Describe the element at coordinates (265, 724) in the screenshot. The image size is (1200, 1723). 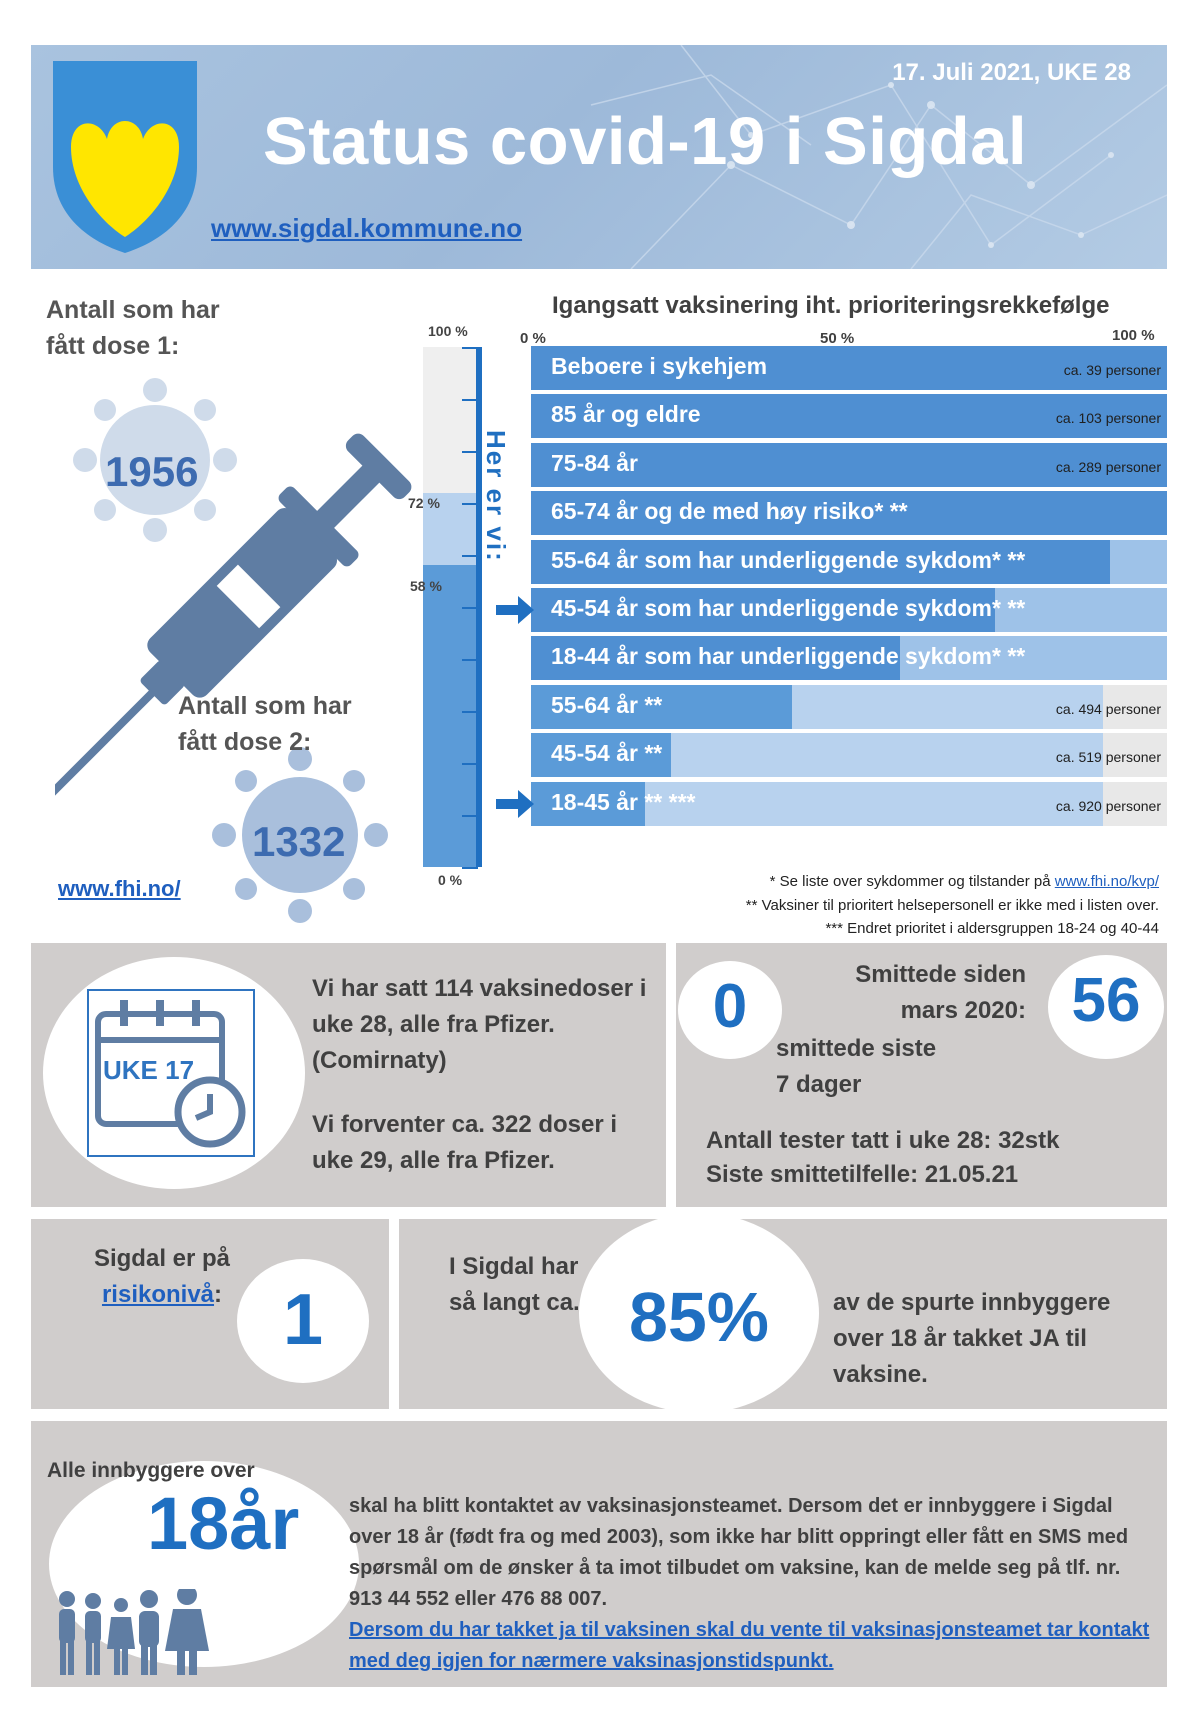
I see `dose2-label: Antall som har fått dose 2:` at that location.